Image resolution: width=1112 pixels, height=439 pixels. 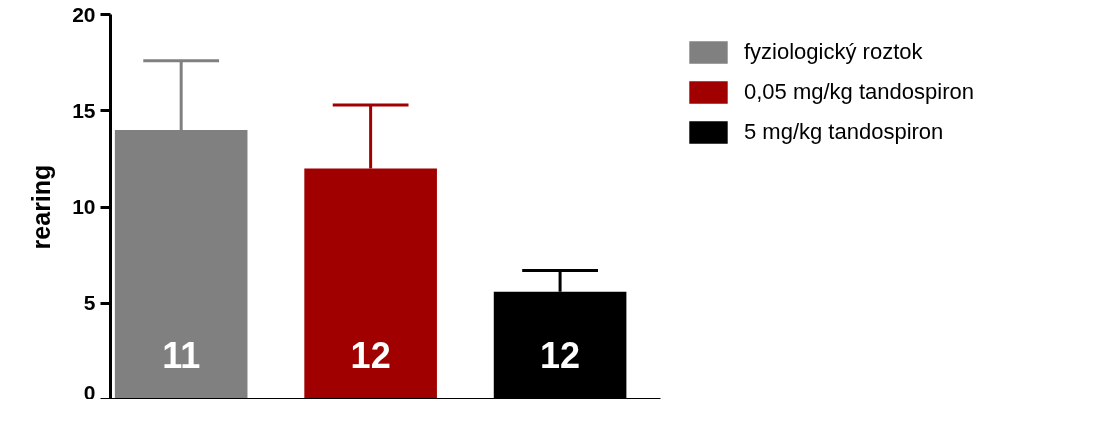 I want to click on y-tick-label: 5, so click(x=89, y=303).